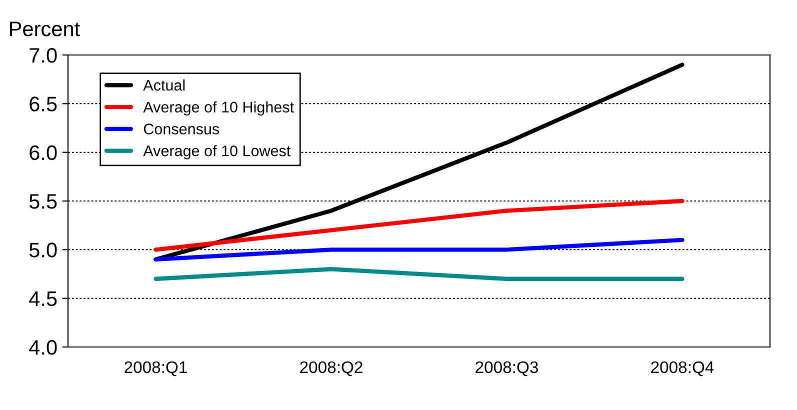 This screenshot has height=410, width=797. Describe the element at coordinates (507, 368) in the screenshot. I see `x-tick-label: 2008:Q3` at that location.